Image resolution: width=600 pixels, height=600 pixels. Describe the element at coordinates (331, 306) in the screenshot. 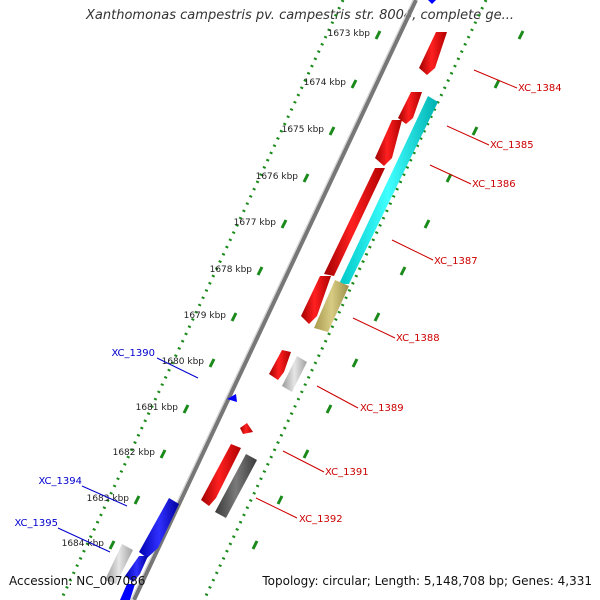

I see `gene-feature-olive` at that location.